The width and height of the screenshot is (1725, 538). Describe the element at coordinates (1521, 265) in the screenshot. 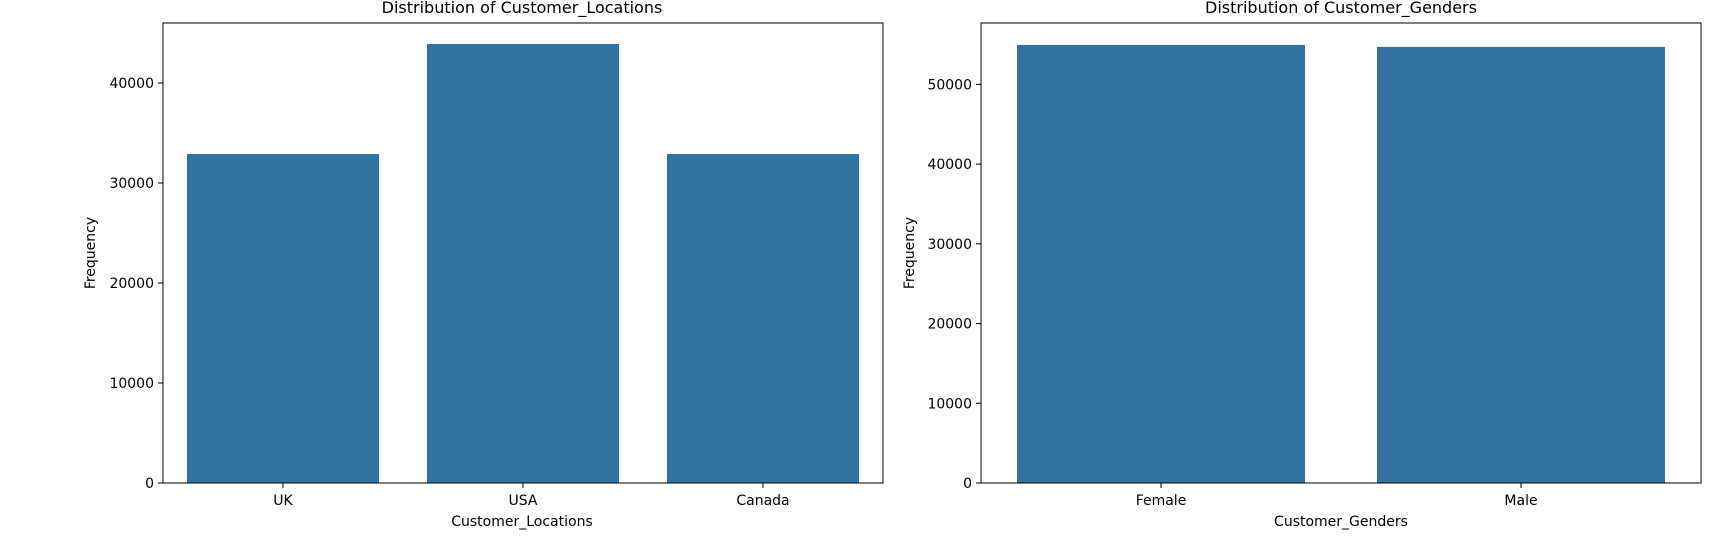

I see `bar-male` at that location.